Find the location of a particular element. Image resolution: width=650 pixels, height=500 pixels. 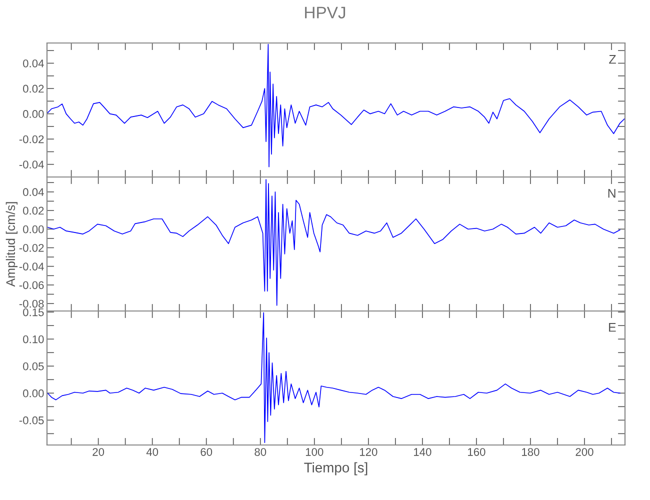

x-tick-label: 120 is located at coordinates (369, 452).